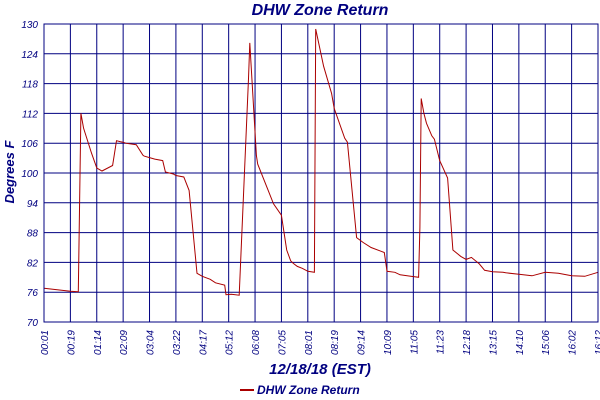 This screenshot has height=400, width=600. I want to click on x-tick-label: 11:05, so click(414, 342).